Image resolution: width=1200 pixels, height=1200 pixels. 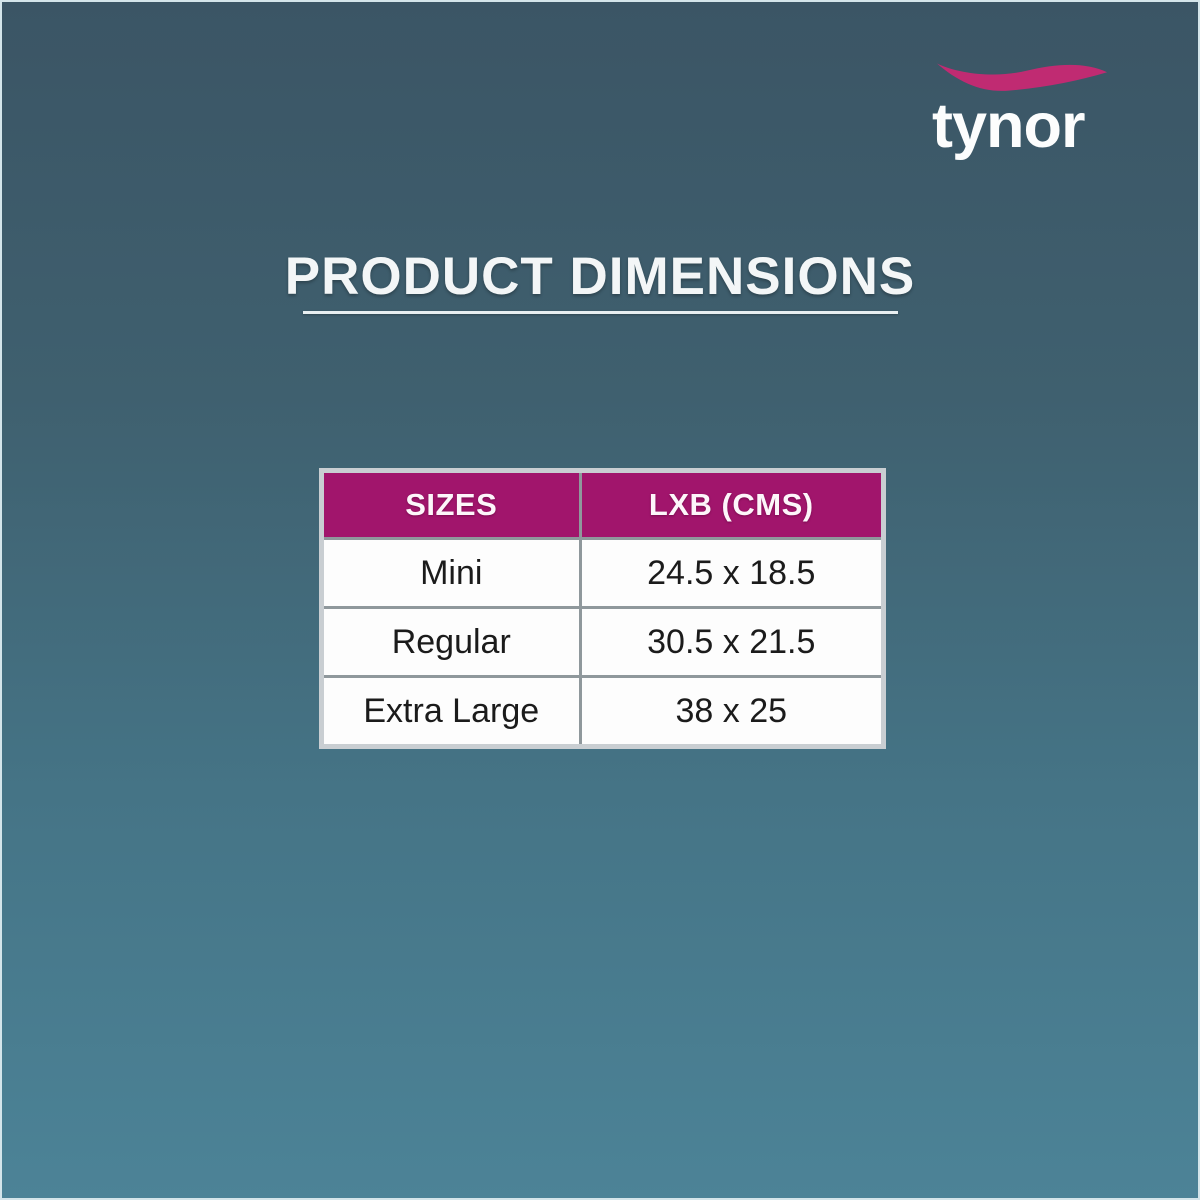 I want to click on dimensions-cell: 30.5 x 21.5, so click(x=732, y=642).